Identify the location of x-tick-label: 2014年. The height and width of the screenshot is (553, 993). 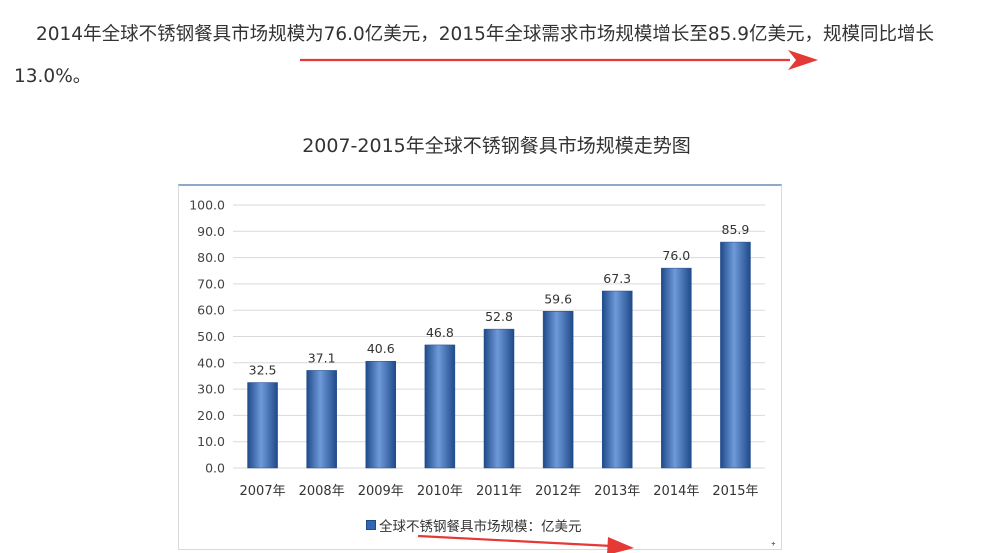
(676, 491).